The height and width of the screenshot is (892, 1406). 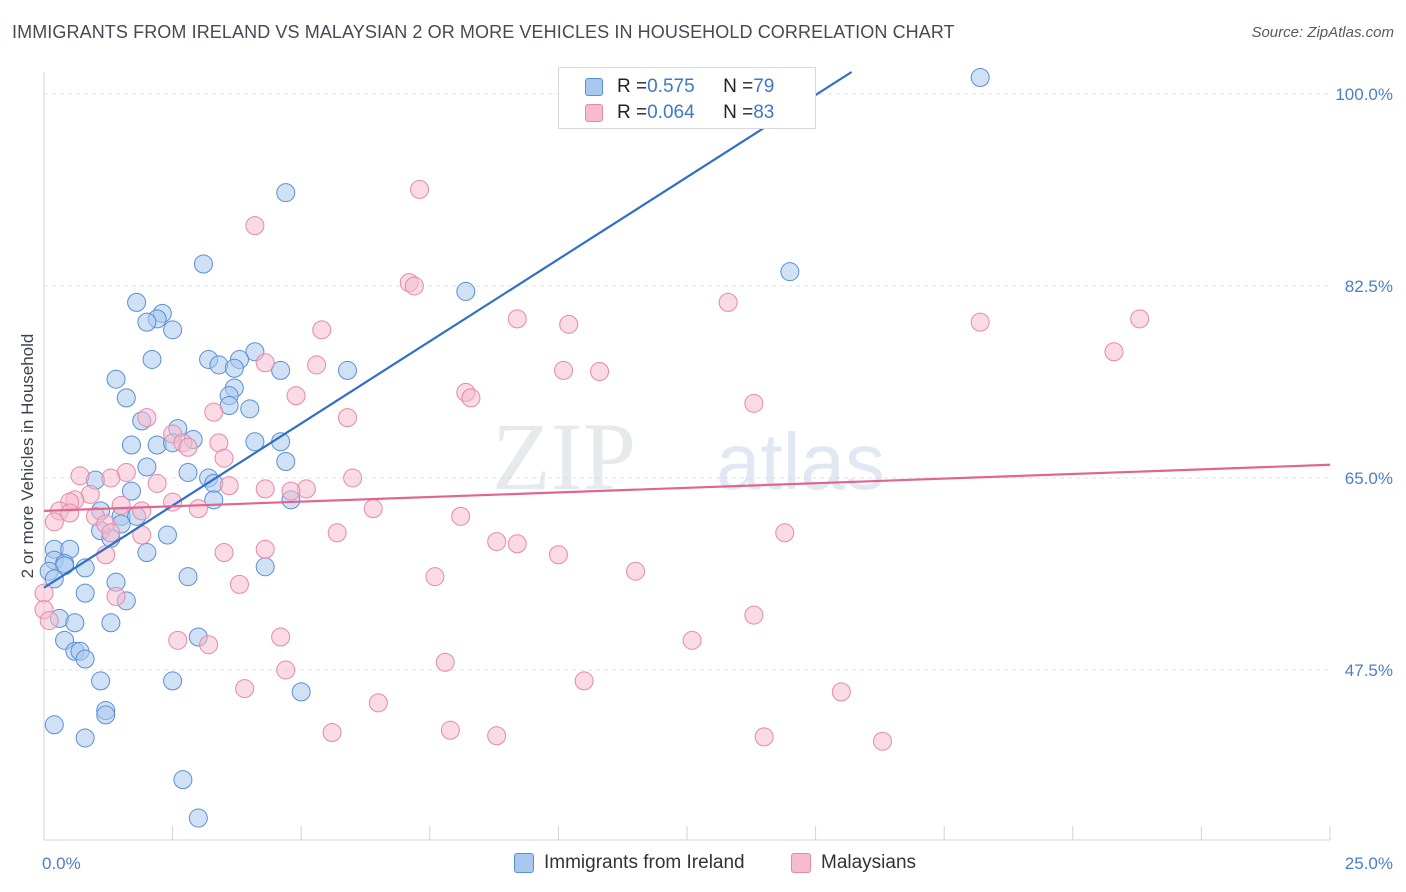 I want to click on watermark: ZIP atlas, so click(x=688, y=456).